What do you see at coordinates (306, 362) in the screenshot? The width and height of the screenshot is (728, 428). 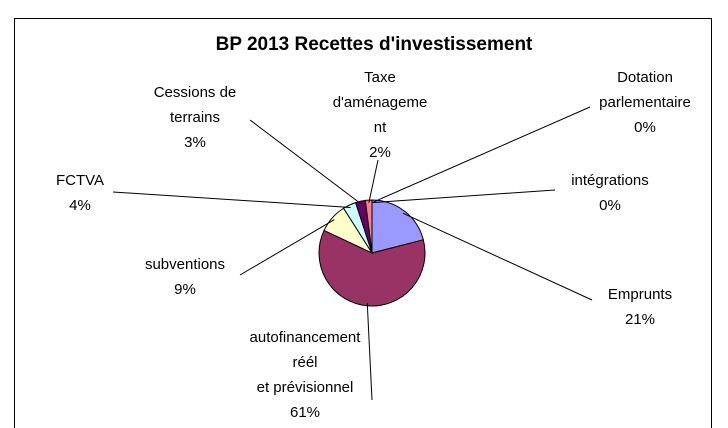 I see `slice-label: autofinancement réél et prévisionnel` at bounding box center [306, 362].